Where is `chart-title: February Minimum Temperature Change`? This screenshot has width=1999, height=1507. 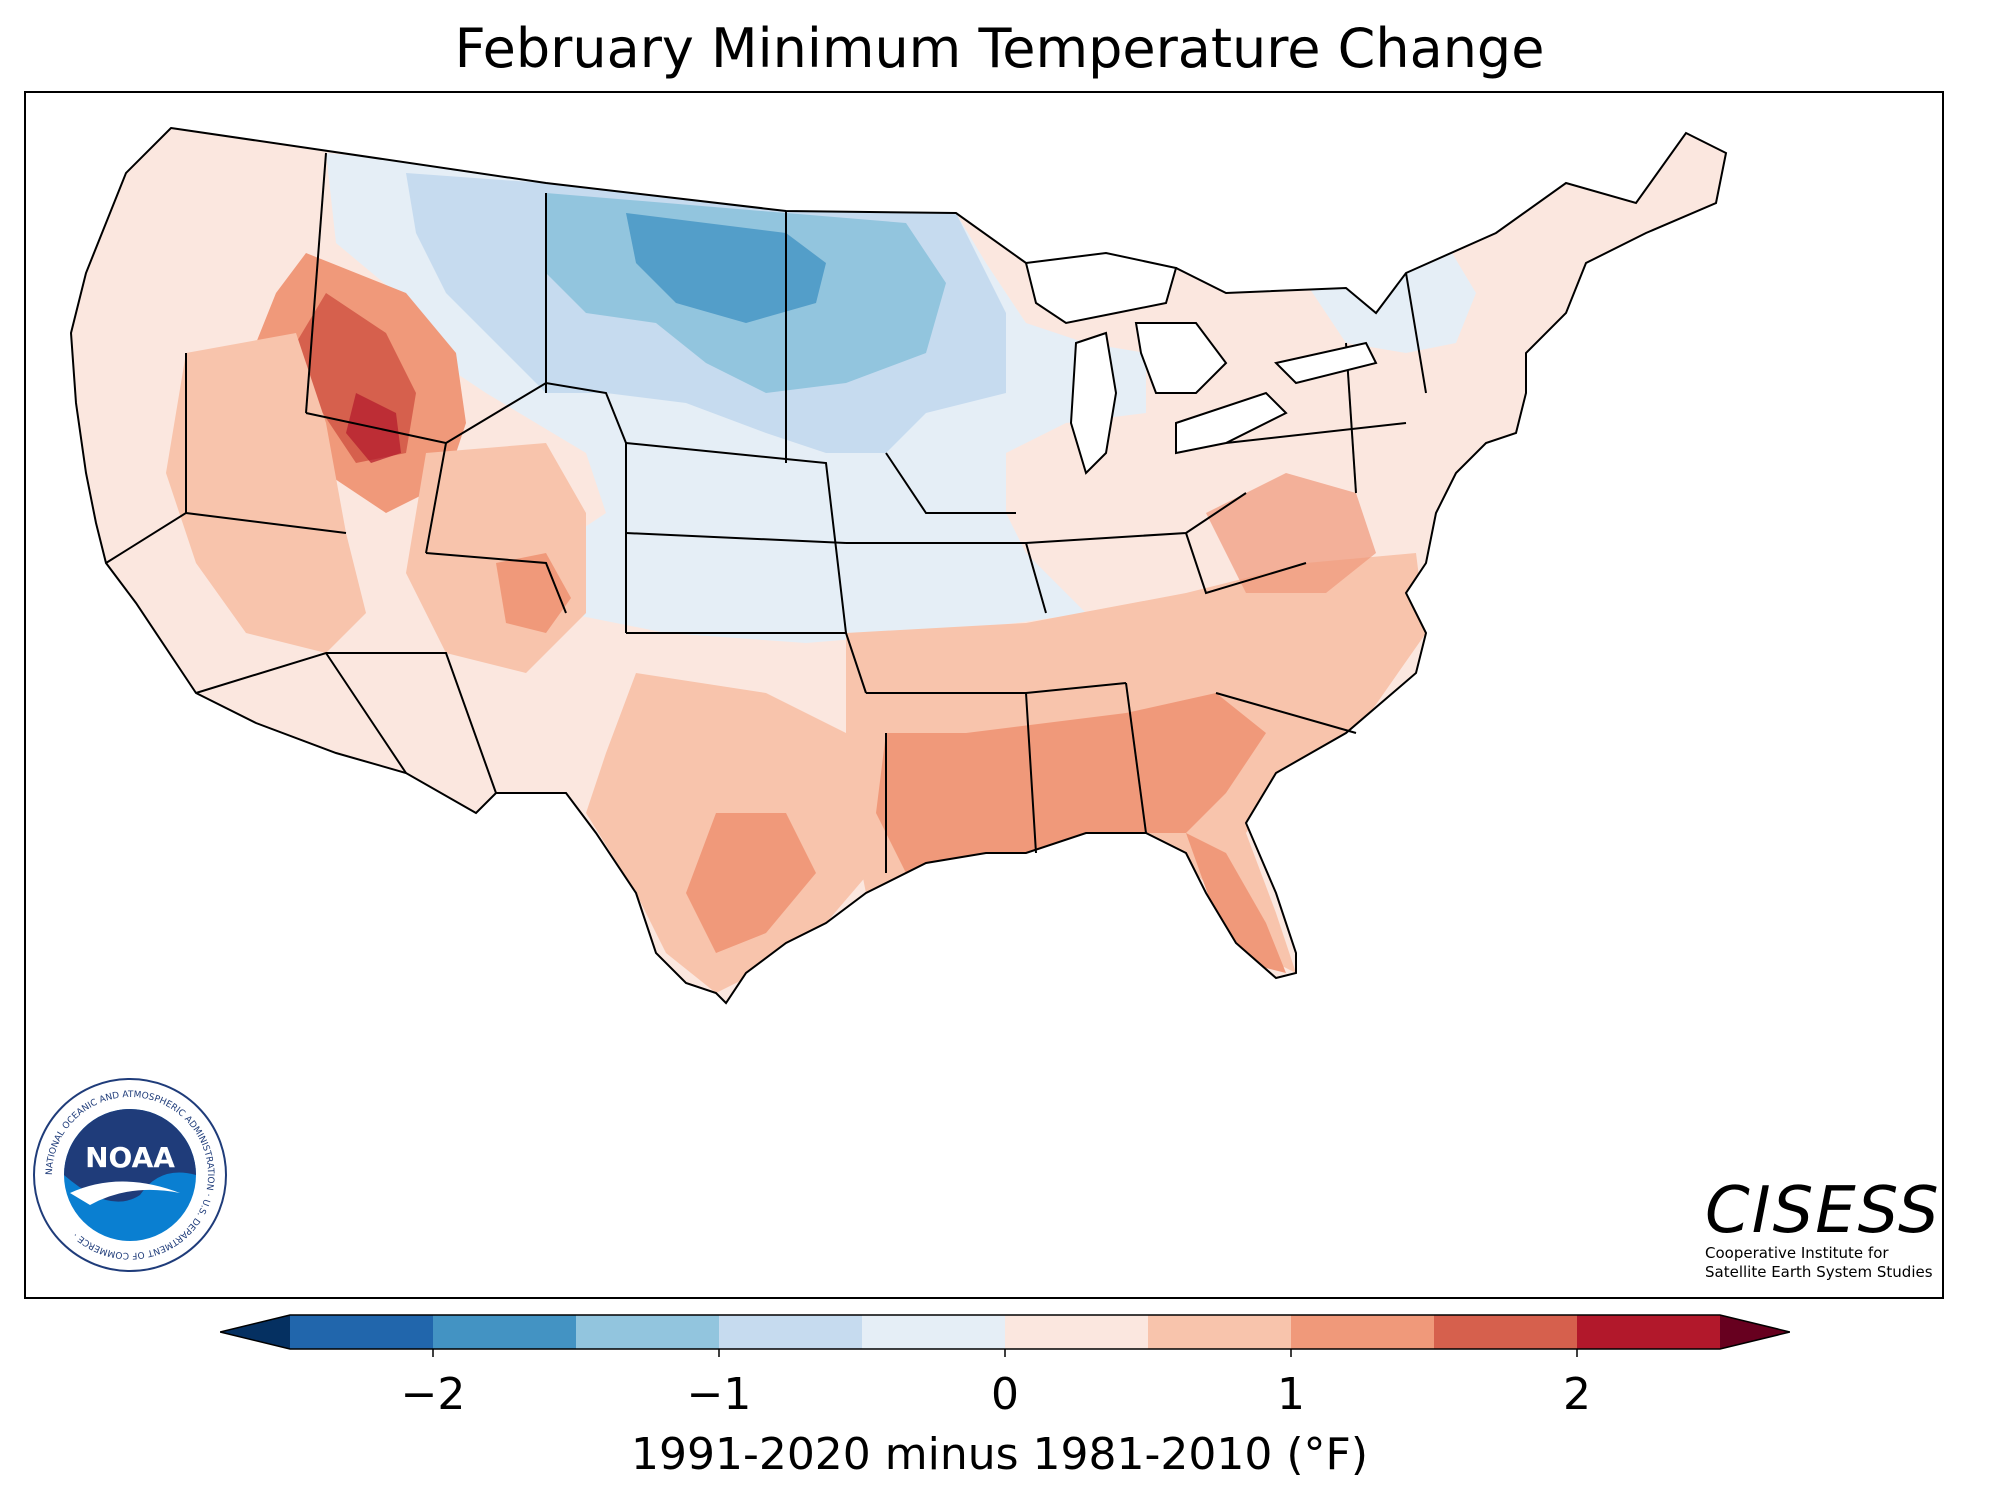 chart-title: February Minimum Temperature Change is located at coordinates (999, 48).